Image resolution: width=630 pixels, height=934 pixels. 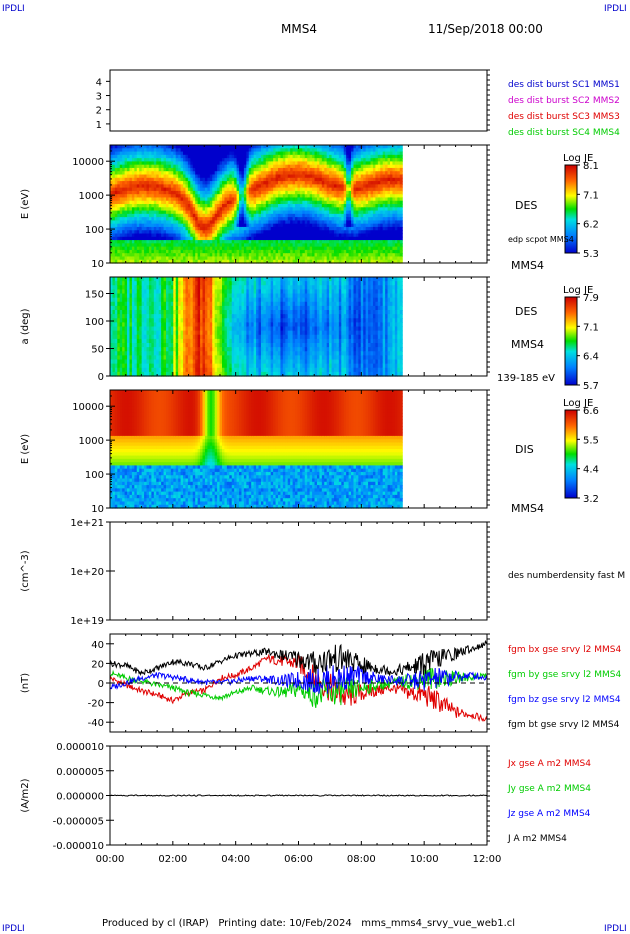 What do you see at coordinates (13, 929) in the screenshot?
I see `corner-label-bottom-left: IPDLI` at bounding box center [13, 929].